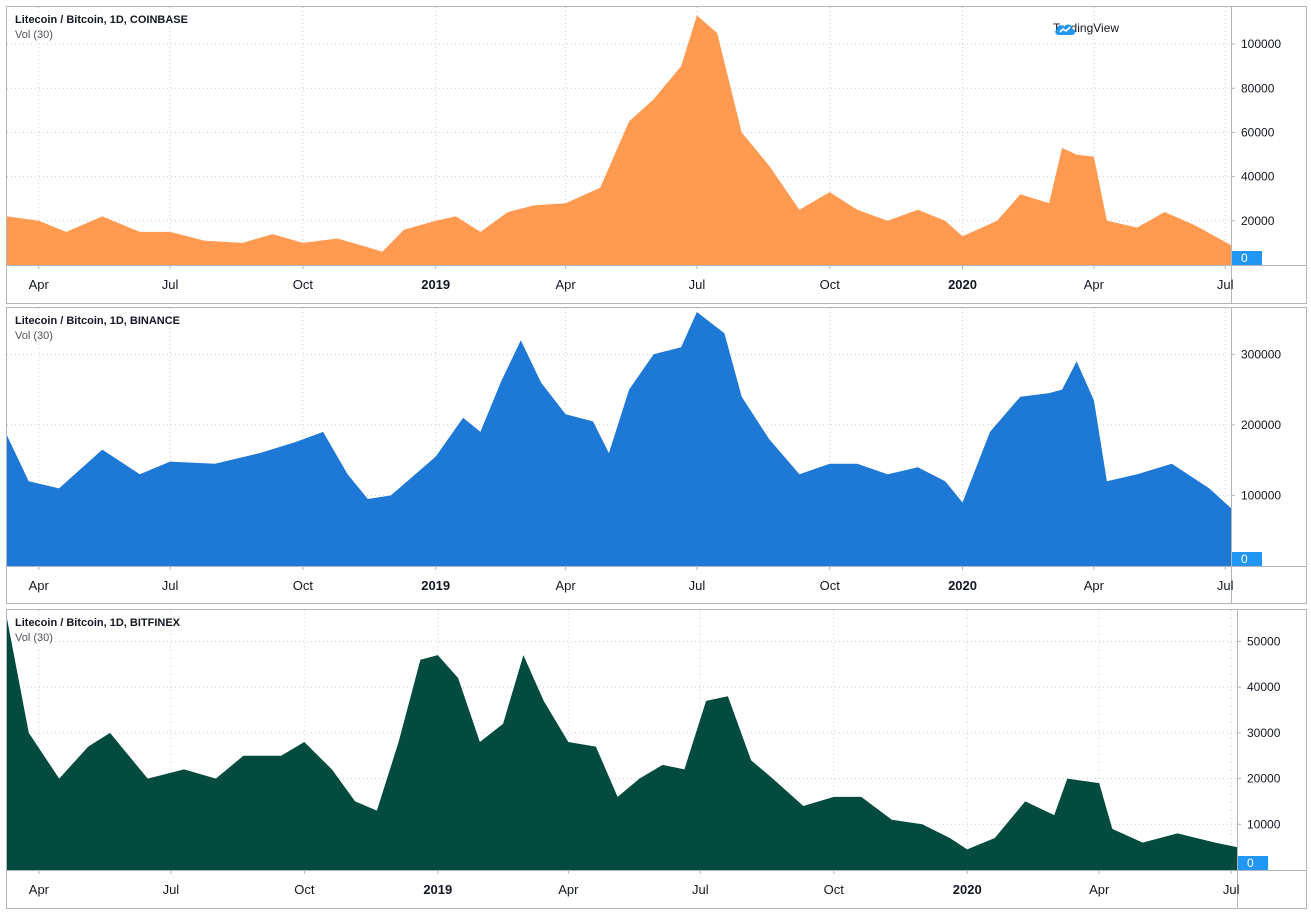 This screenshot has height=917, width=1311. What do you see at coordinates (97, 329) in the screenshot?
I see `chart-legend: Litecoin / Bitcoin, 1D, BINANCE Vol (30)` at bounding box center [97, 329].